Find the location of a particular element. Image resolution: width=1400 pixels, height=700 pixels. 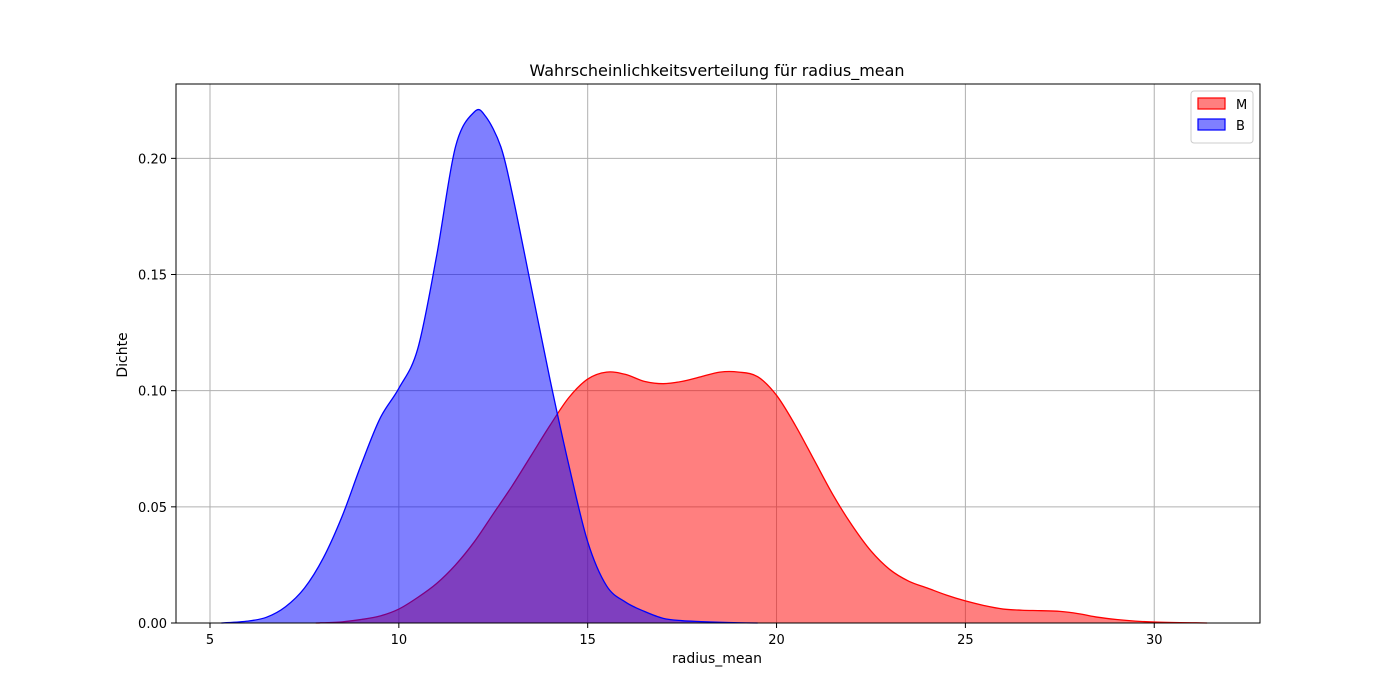

legend: MB is located at coordinates (1222, 117).